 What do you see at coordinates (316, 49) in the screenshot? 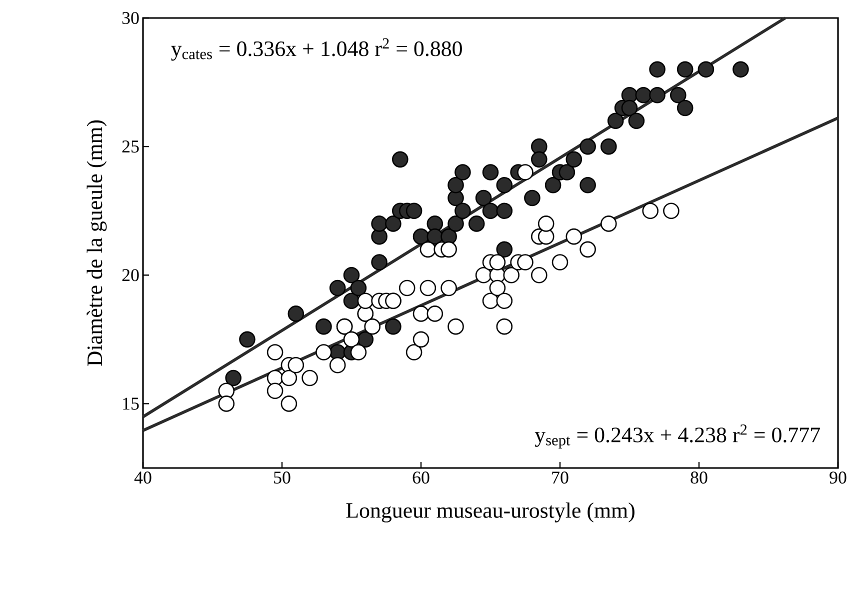
I see `annotation: y$_{cates}$ = 0.336x + 1.048 r$^{2}$ = 0.880` at bounding box center [316, 49].